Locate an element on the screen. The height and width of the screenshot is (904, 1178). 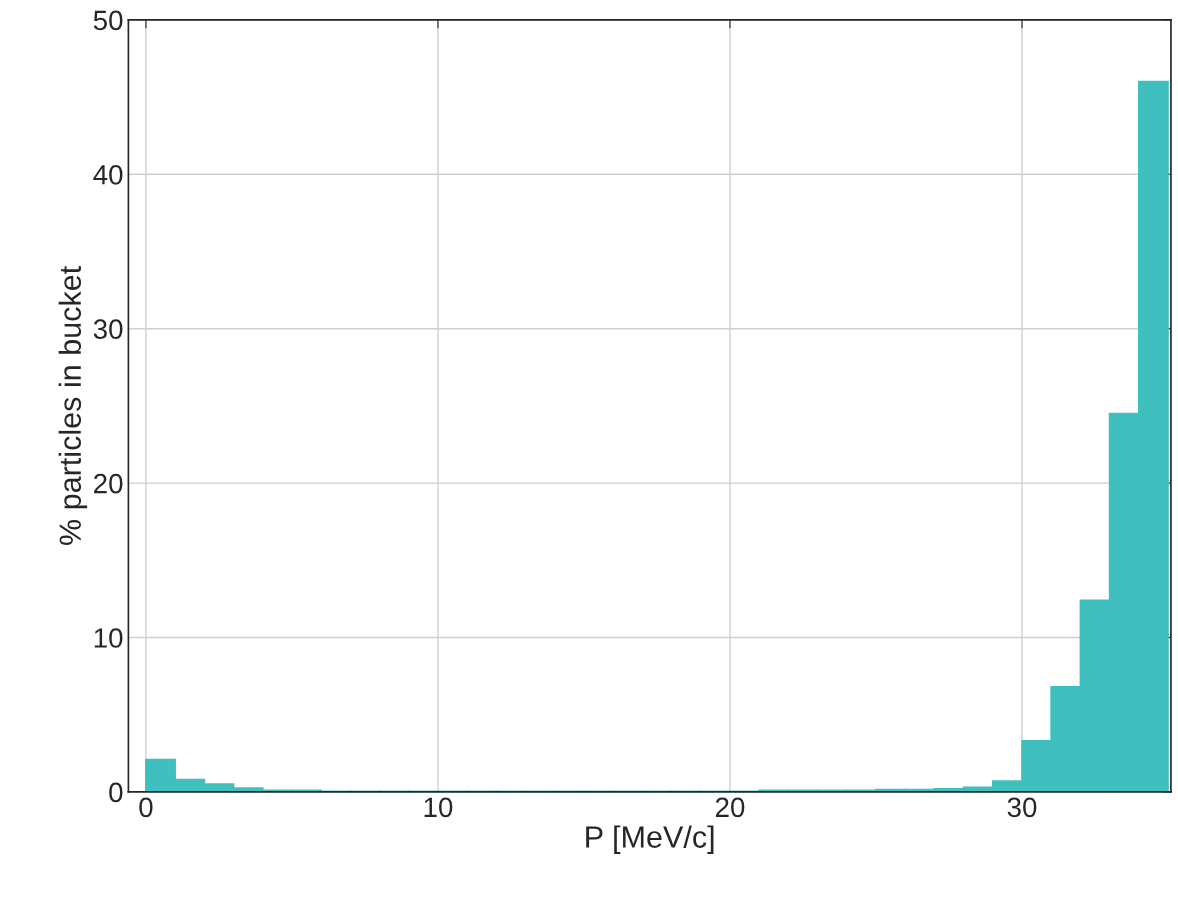
x-tick-label: 30 is located at coordinates (1022, 807).